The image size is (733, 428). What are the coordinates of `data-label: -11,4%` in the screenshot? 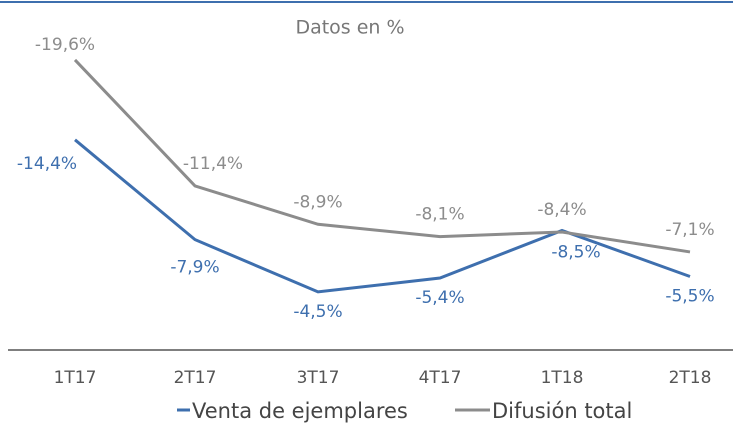 It's located at (213, 164).